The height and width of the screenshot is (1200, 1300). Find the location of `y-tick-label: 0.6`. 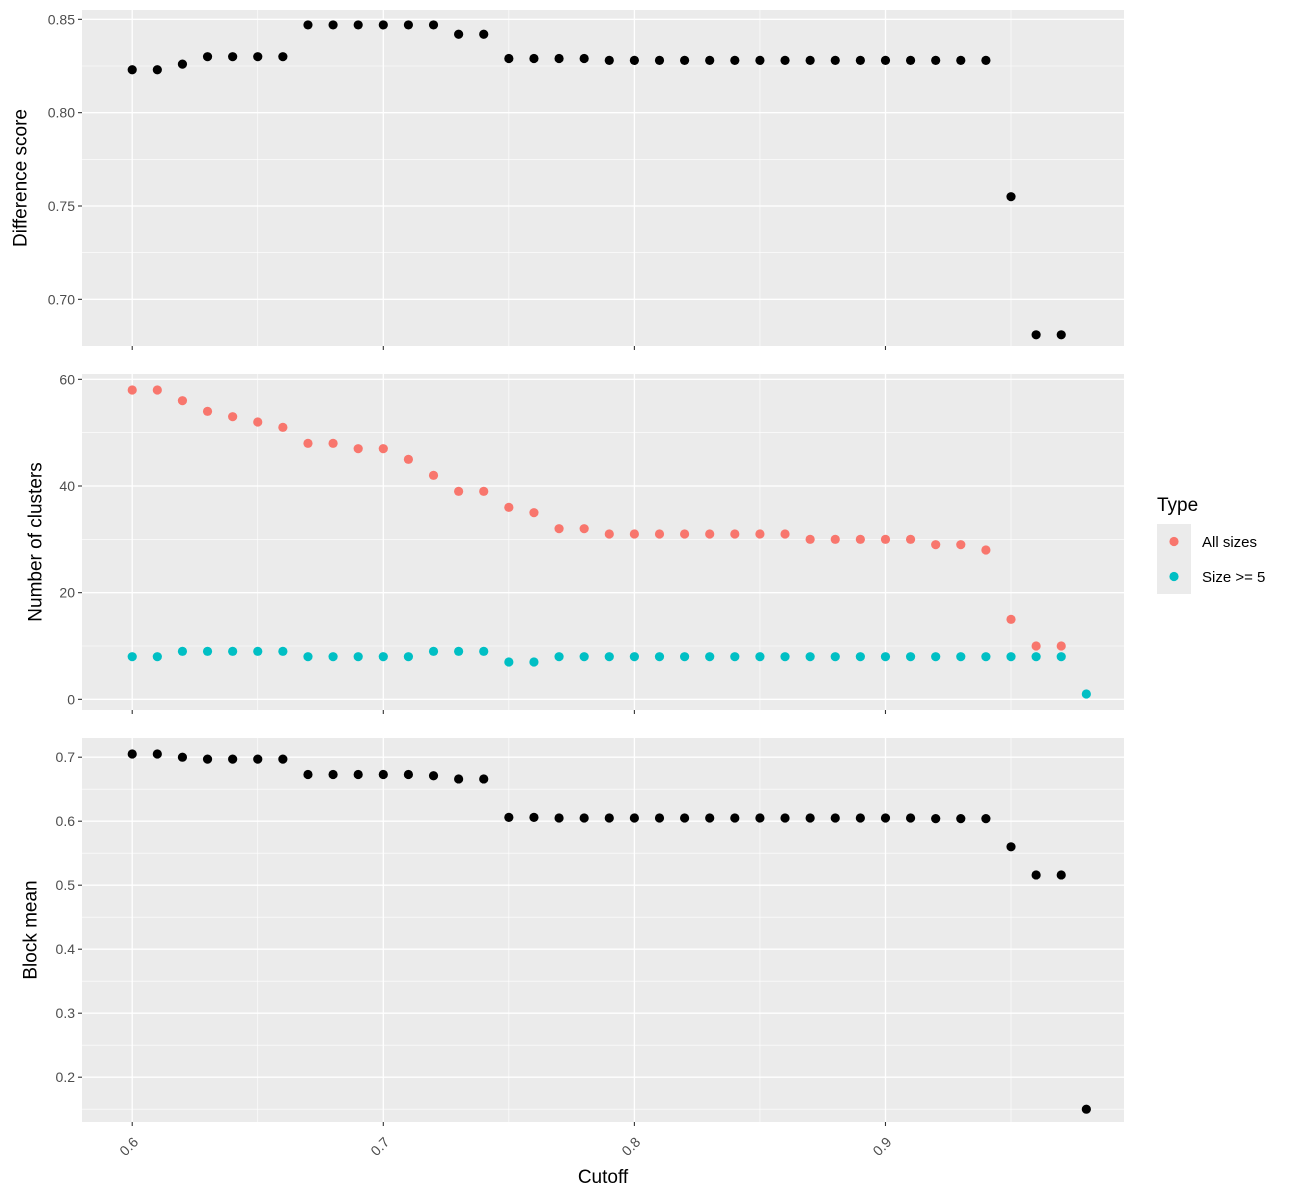

y-tick-label: 0.6 is located at coordinates (66, 821).